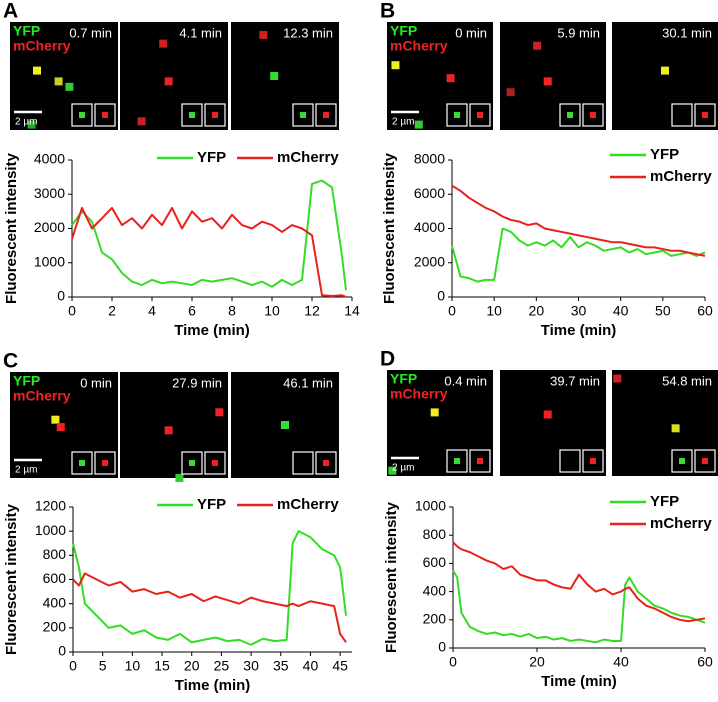 Image resolution: width=718 pixels, height=702 pixels. I want to click on x-tick-label: 4, so click(152, 311).